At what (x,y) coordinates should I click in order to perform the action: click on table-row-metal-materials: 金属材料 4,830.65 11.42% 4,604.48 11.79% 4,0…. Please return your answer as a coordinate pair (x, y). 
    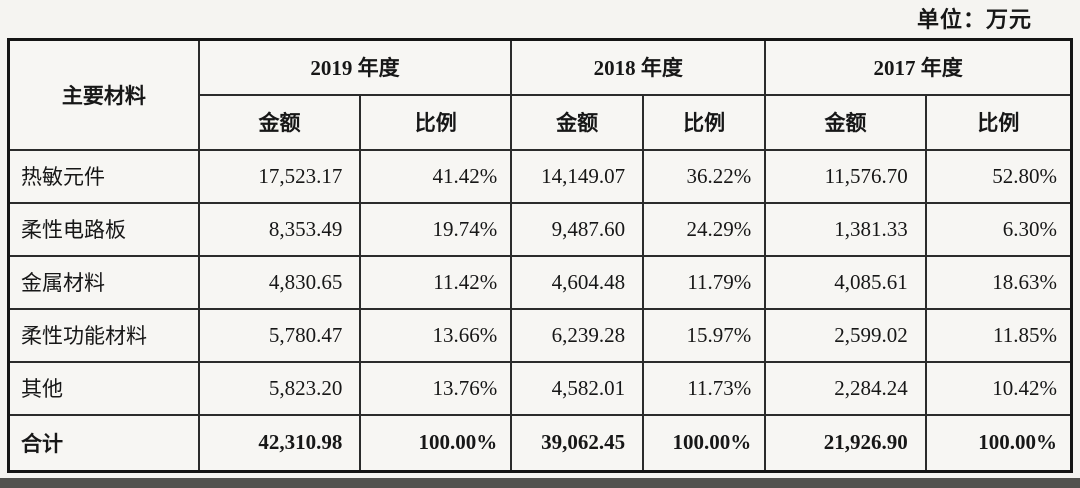
    Looking at the image, I should click on (540, 282).